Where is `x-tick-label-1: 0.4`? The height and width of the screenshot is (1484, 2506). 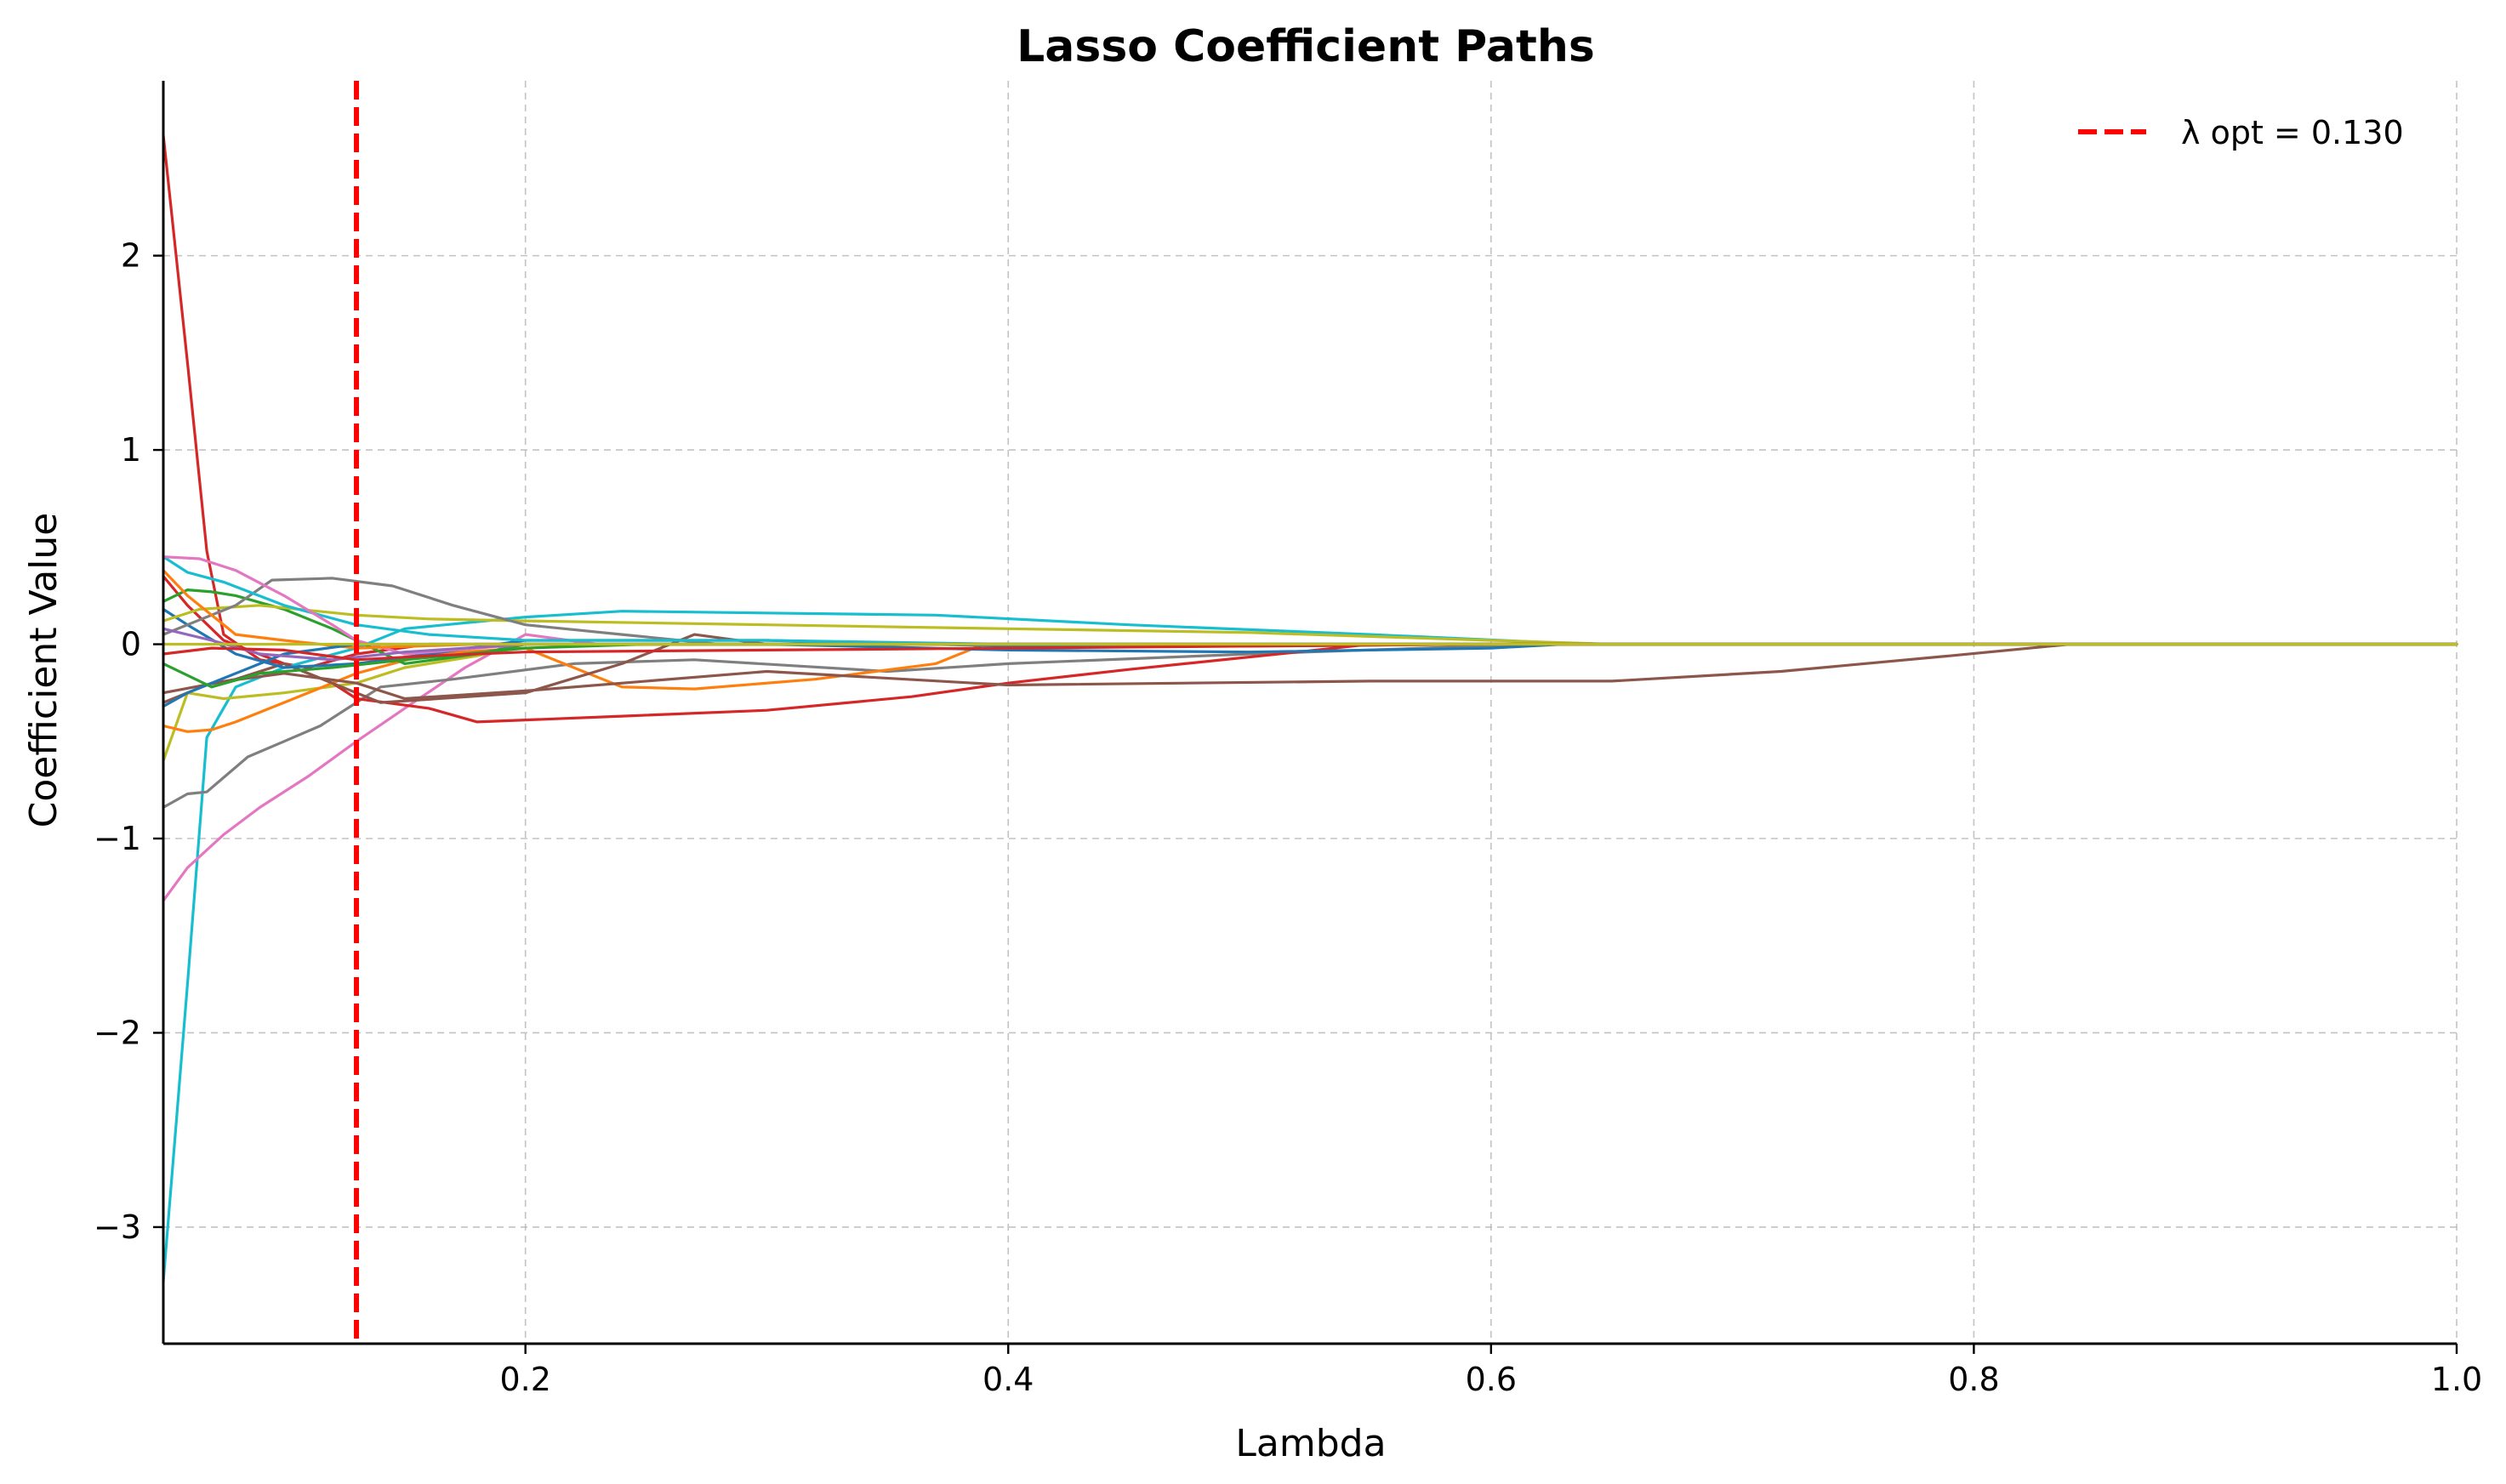 x-tick-label-1: 0.4 is located at coordinates (1008, 1379).